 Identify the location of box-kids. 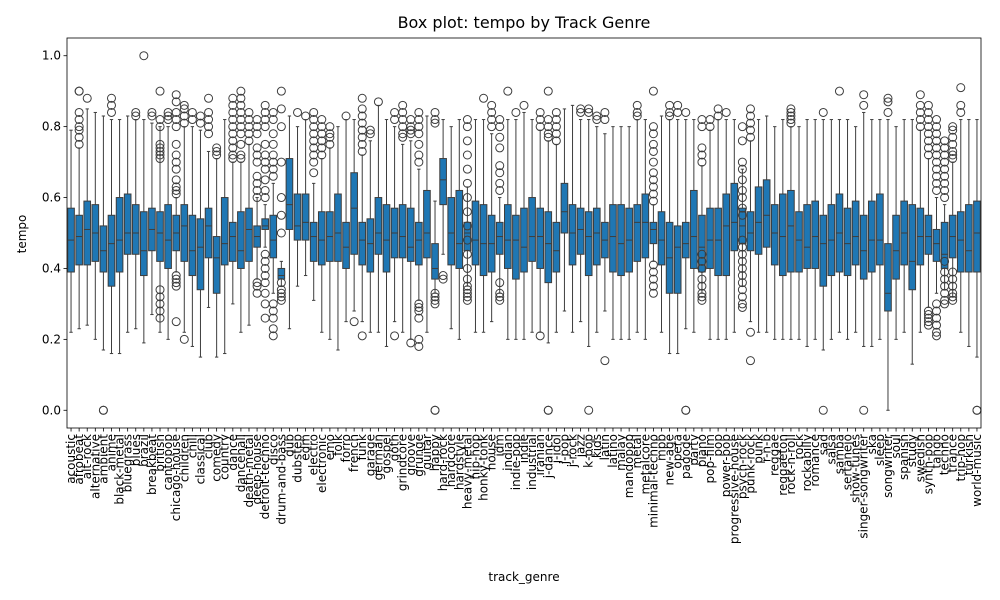
(597, 222).